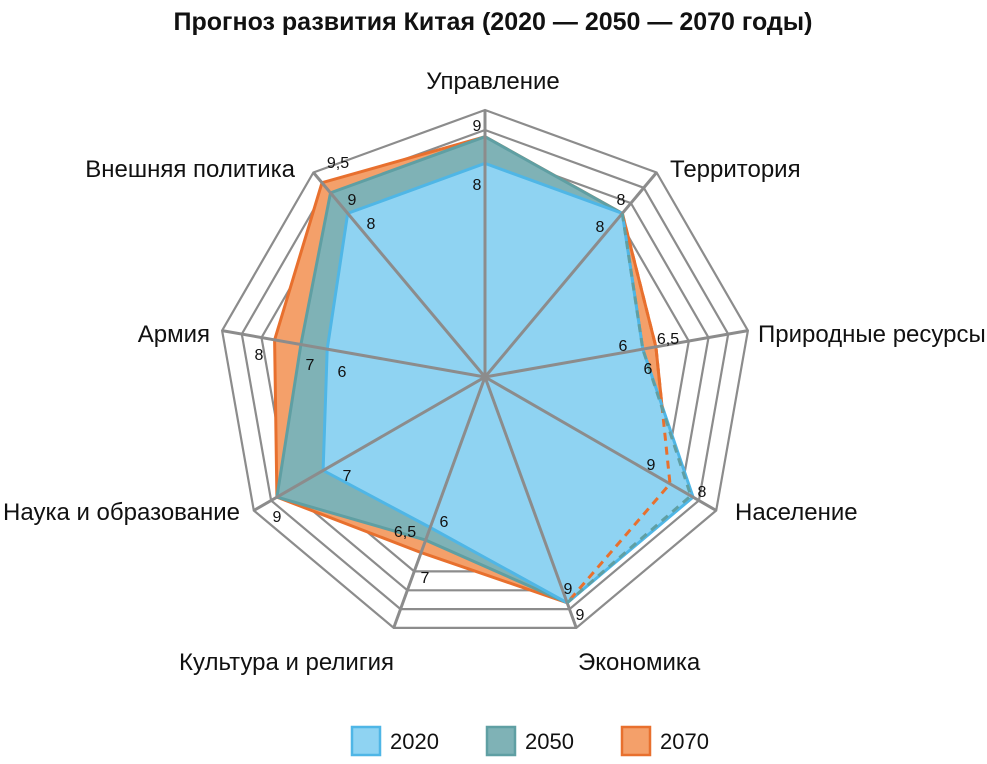 This screenshot has height=764, width=987. Describe the element at coordinates (190, 169) in the screenshot. I see `axis-label-9: Внешняя политика` at that location.